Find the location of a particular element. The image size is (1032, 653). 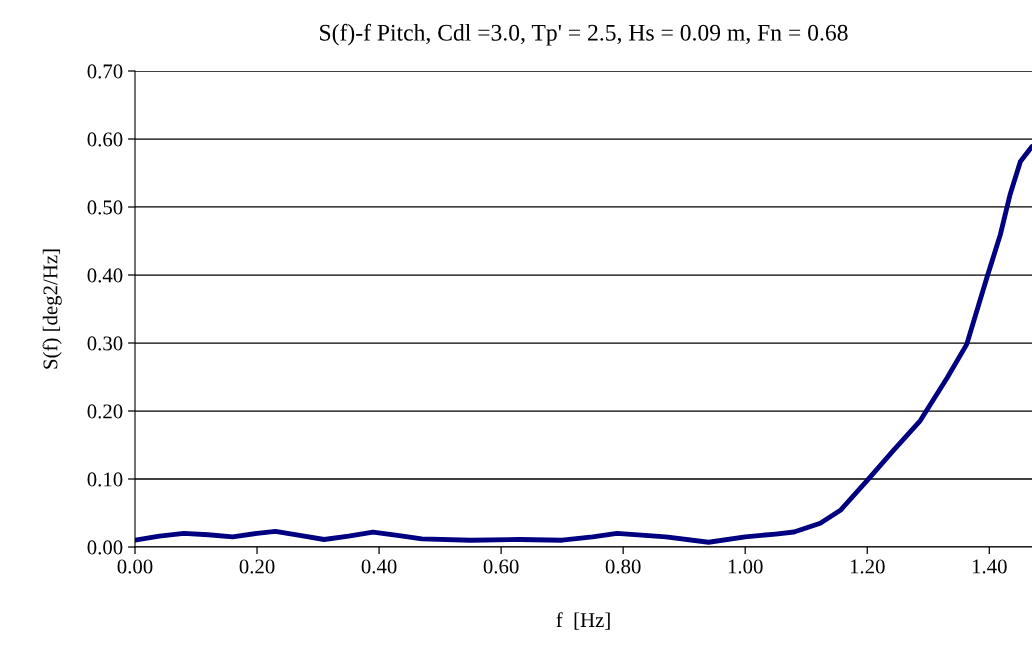

x-tick-label: 1.40 is located at coordinates (989, 566).